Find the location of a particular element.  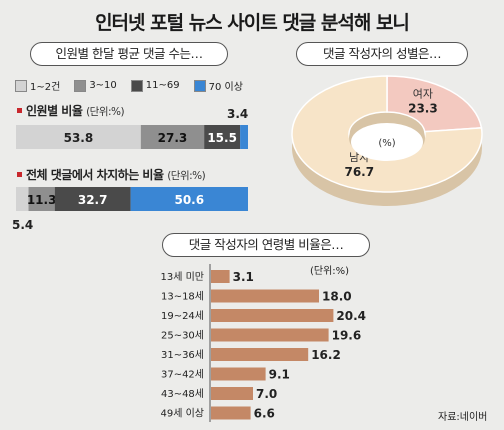

people-bar-value-label: 53.8 is located at coordinates (79, 138).